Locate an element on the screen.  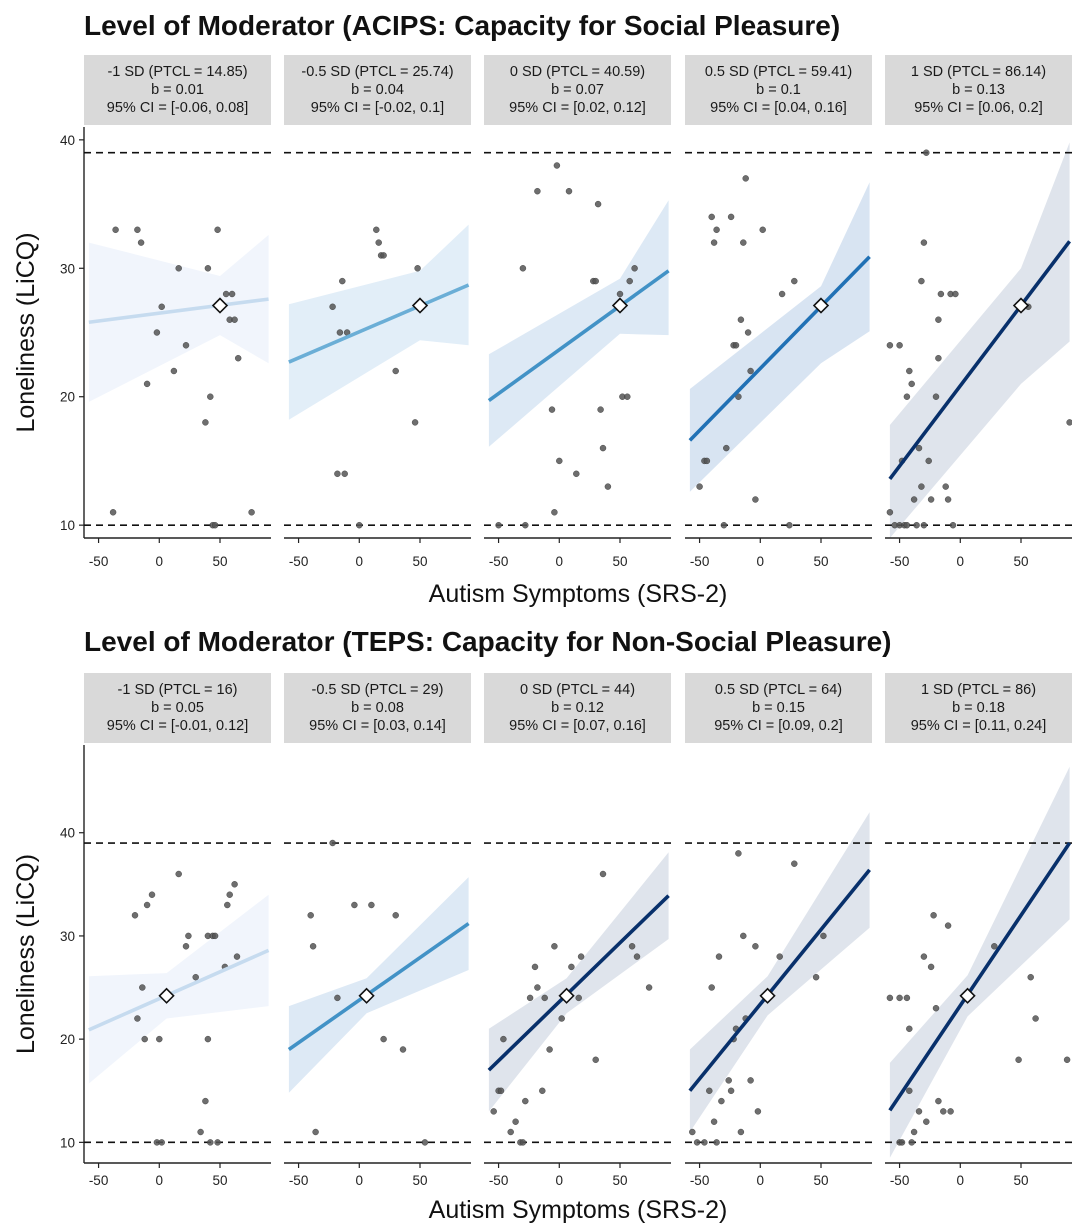
facet-label: -0.5 SD (PTCL = 25.74) is located at coordinates (377, 72).